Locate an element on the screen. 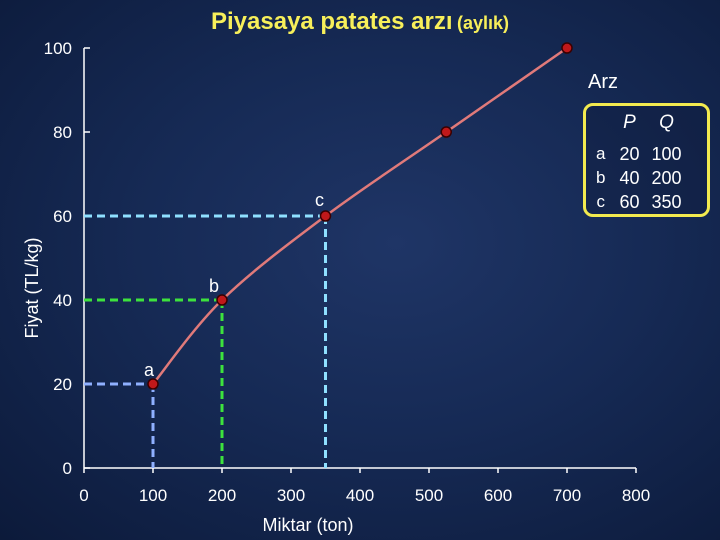  table-row: a 20 100 is located at coordinates (640, 154).